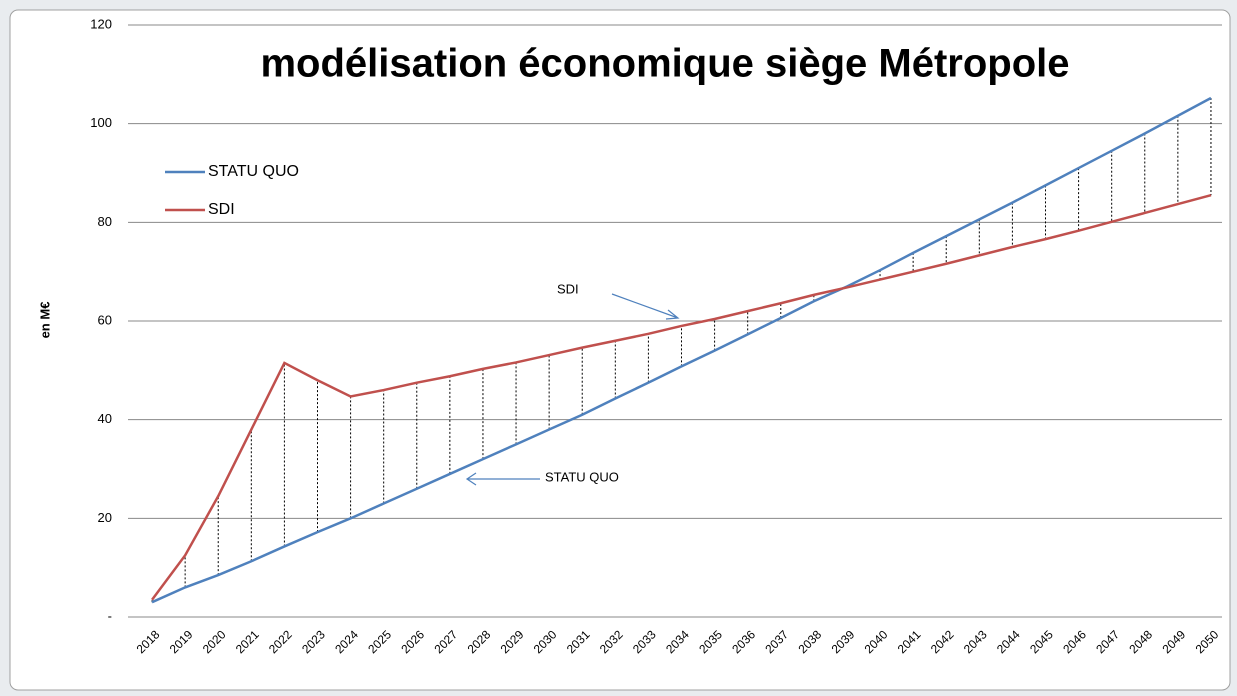  What do you see at coordinates (105, 517) in the screenshot?
I see `y-tick-label: 20` at bounding box center [105, 517].